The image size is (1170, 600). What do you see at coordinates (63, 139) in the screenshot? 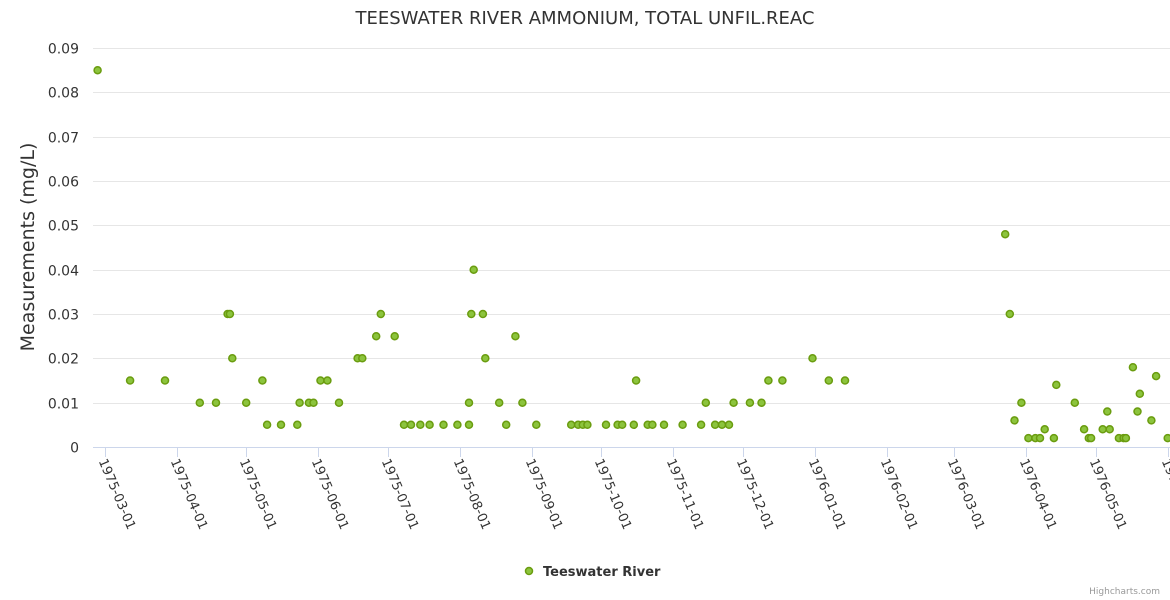
I see `y-tick-label: 0.07` at bounding box center [63, 139].